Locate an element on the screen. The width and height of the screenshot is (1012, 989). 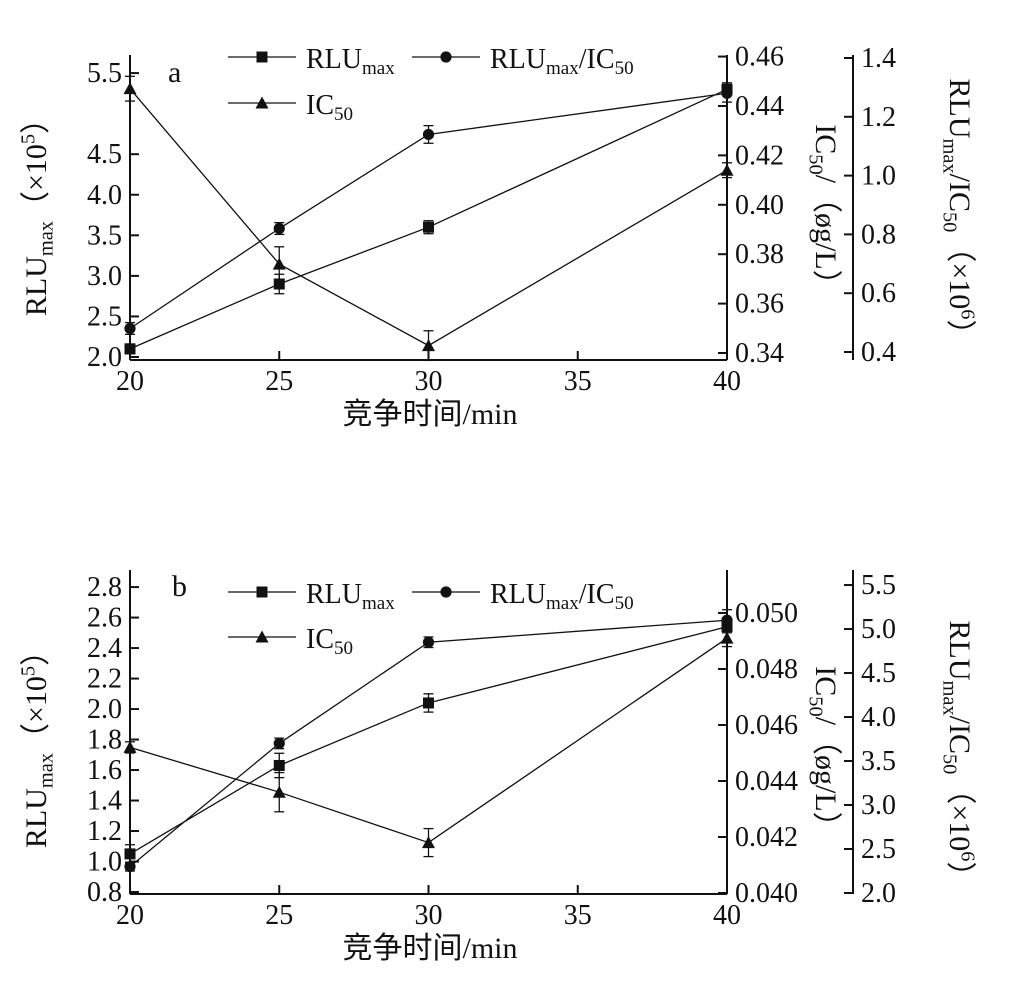
y-tick-label: 0.44 is located at coordinates (759, 106).